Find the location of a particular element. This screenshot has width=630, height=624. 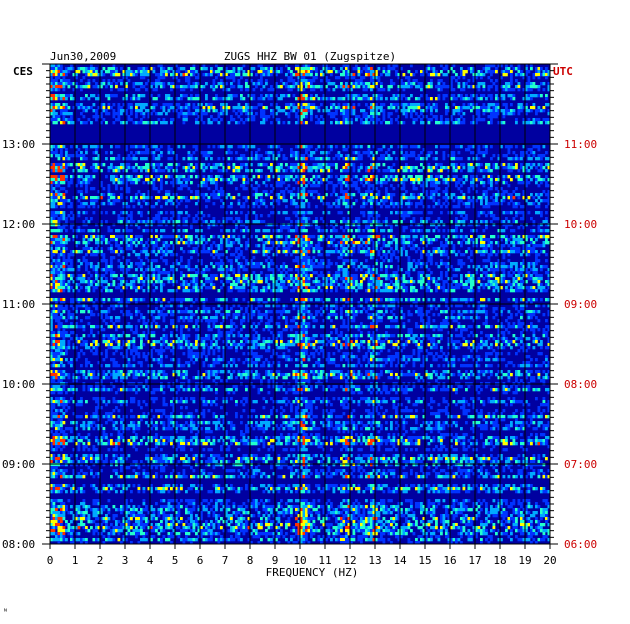

x-tick-label: 12 is located at coordinates (349, 560).